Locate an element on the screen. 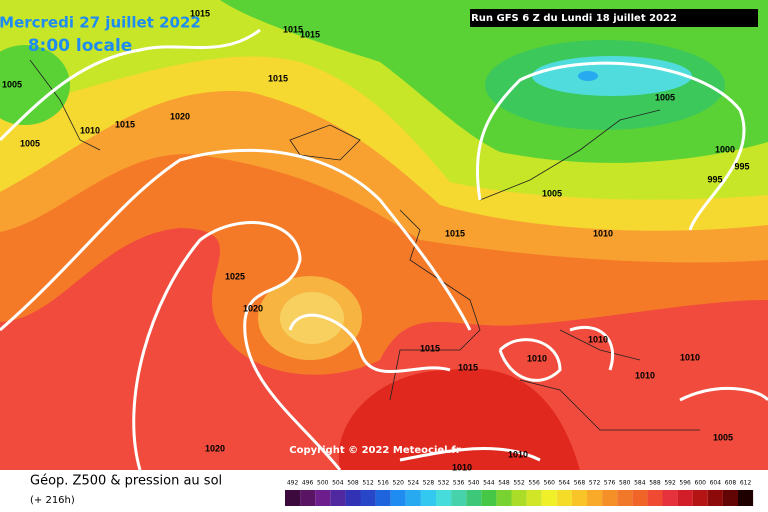 This screenshot has height=512, width=768. footer-title: Géop. Z500 & pression au sol is located at coordinates (126, 481).